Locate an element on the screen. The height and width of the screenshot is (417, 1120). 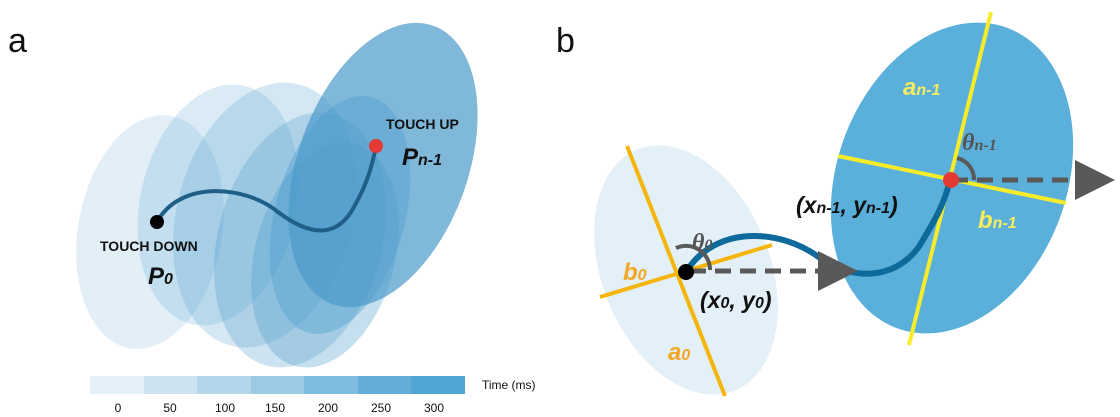
panel-a-letter: a is located at coordinates (17, 41).